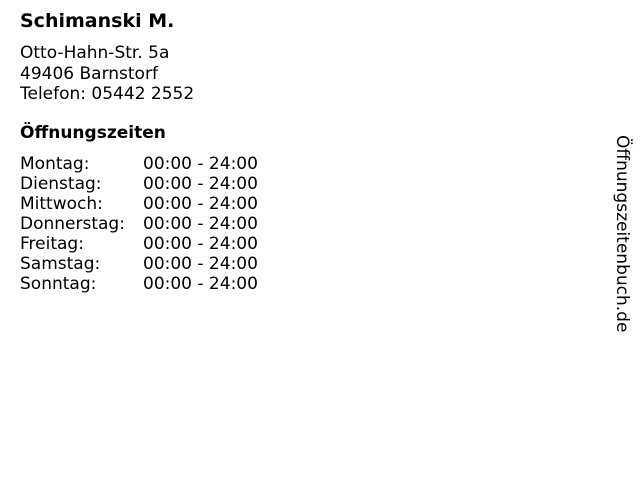 Image resolution: width=640 pixels, height=480 pixels. What do you see at coordinates (95, 53) in the screenshot?
I see `street: Otto-Hahn-Str. 5a` at bounding box center [95, 53].